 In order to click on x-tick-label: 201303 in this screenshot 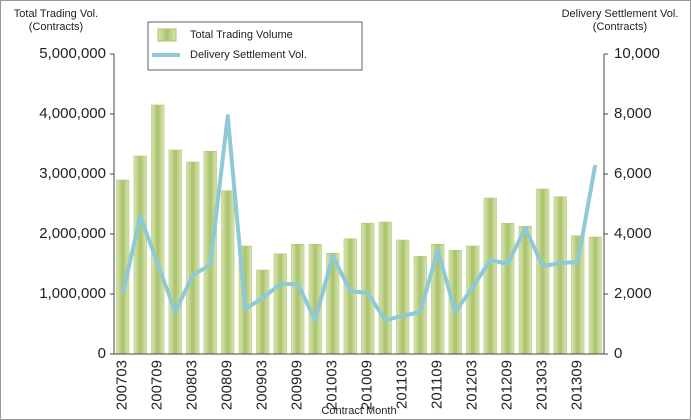, I will do `click(542, 385)`.